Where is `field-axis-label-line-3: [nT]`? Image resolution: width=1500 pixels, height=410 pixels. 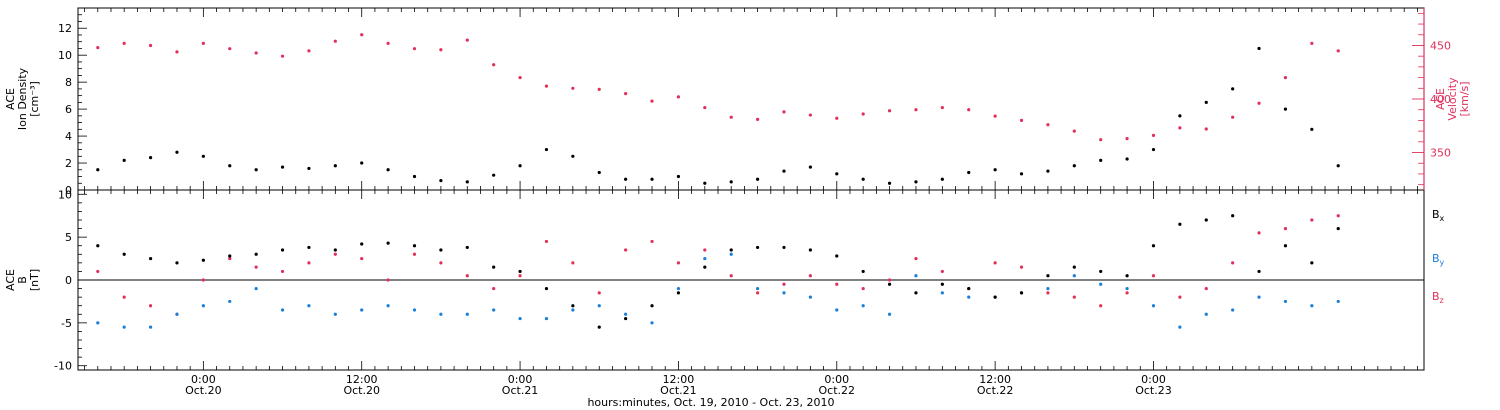
field-axis-label-line-3: [nT] is located at coordinates (34, 280).